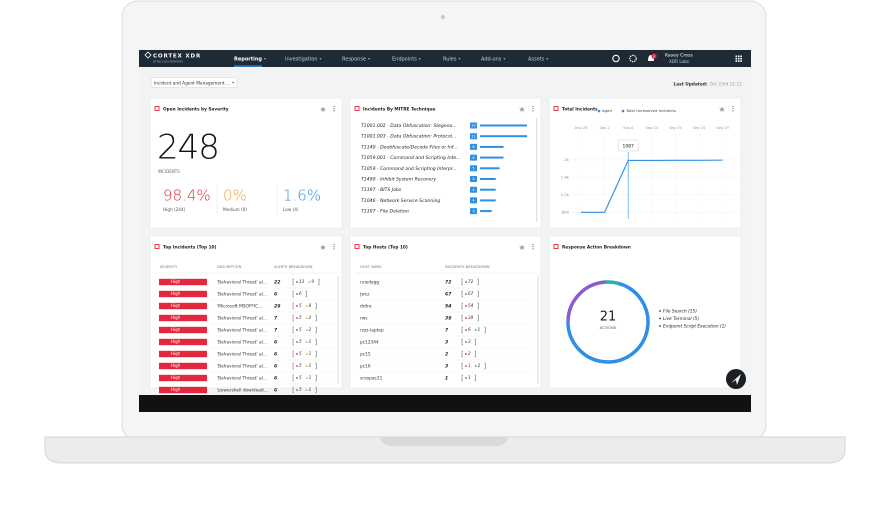  Describe the element at coordinates (473, 169) in the screenshot. I see `technique-count: 5` at that location.